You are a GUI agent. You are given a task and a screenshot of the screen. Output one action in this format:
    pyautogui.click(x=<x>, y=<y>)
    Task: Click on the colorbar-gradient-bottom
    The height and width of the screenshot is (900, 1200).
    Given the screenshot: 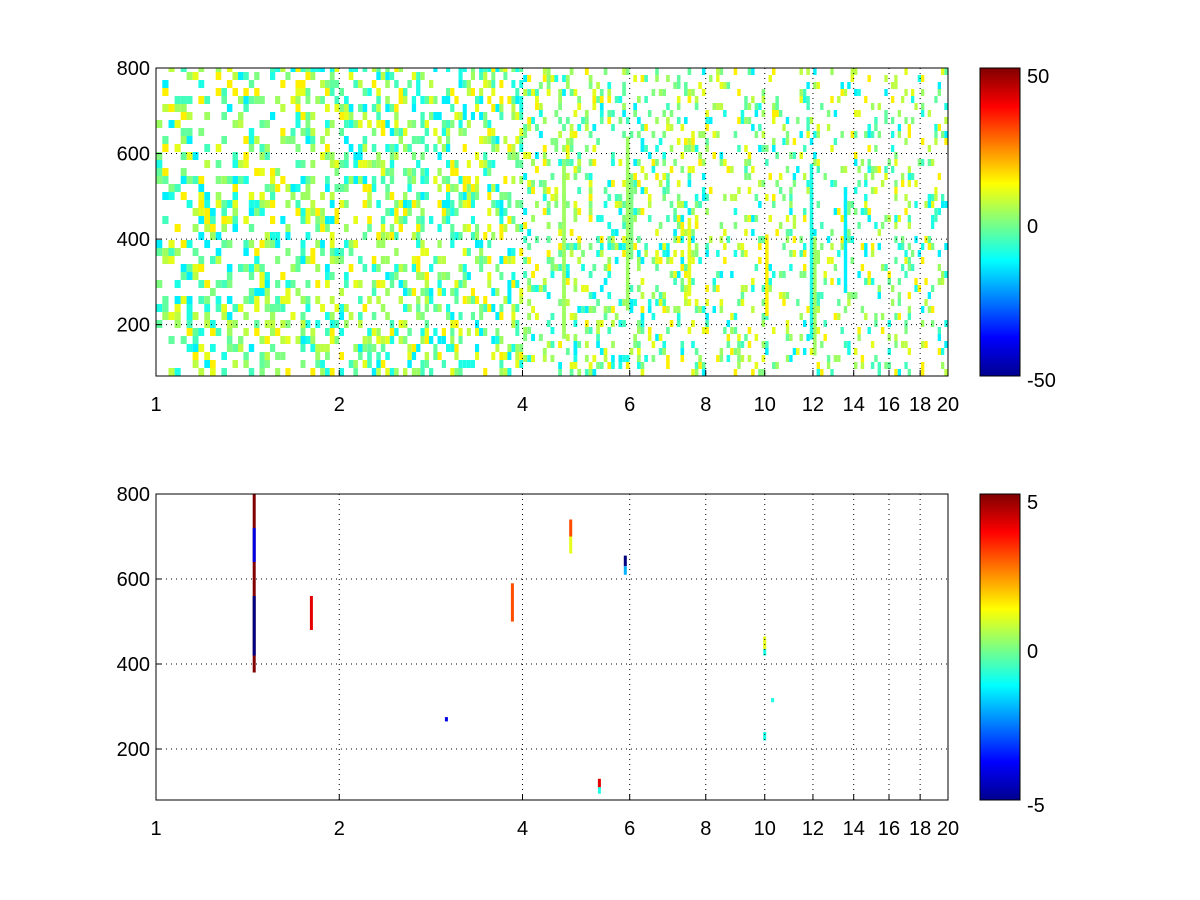 What is the action you would take?
    pyautogui.click(x=1000, y=647)
    